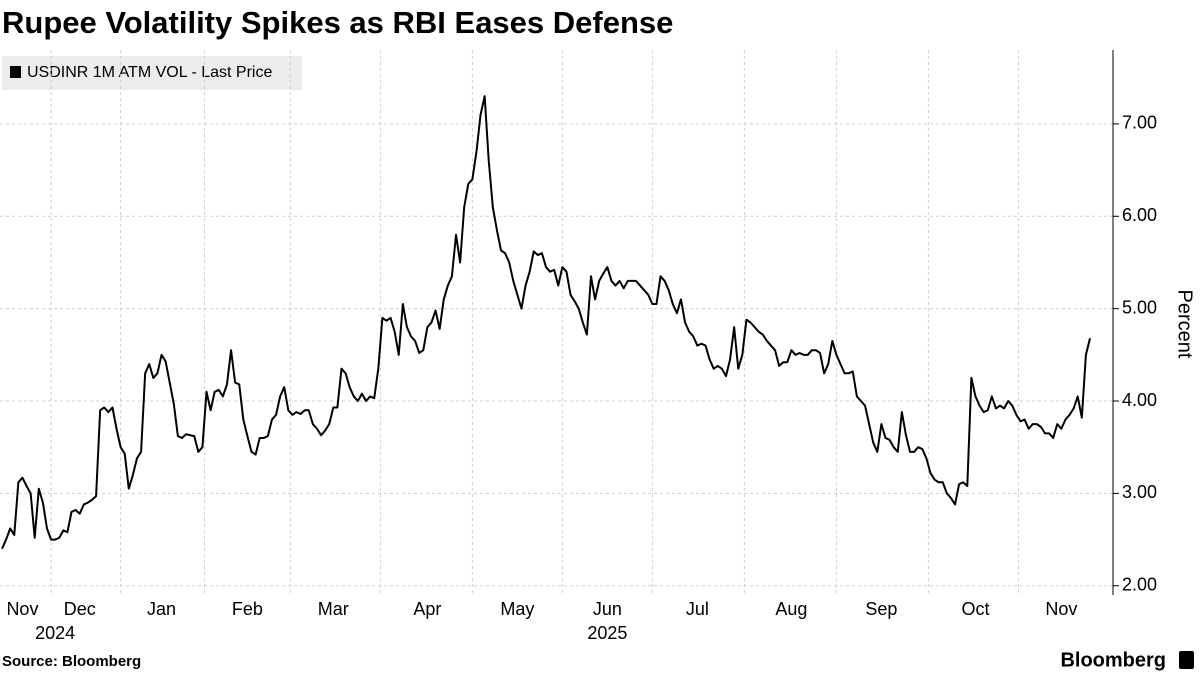 This screenshot has height=675, width=1200. I want to click on legend-label: USDINR 1M ATM VOL - Last Price, so click(149, 72).